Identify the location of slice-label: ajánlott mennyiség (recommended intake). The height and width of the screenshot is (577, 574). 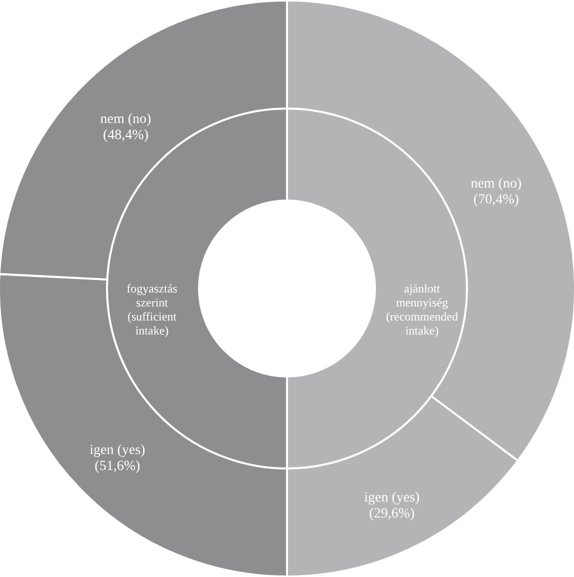
(422, 310).